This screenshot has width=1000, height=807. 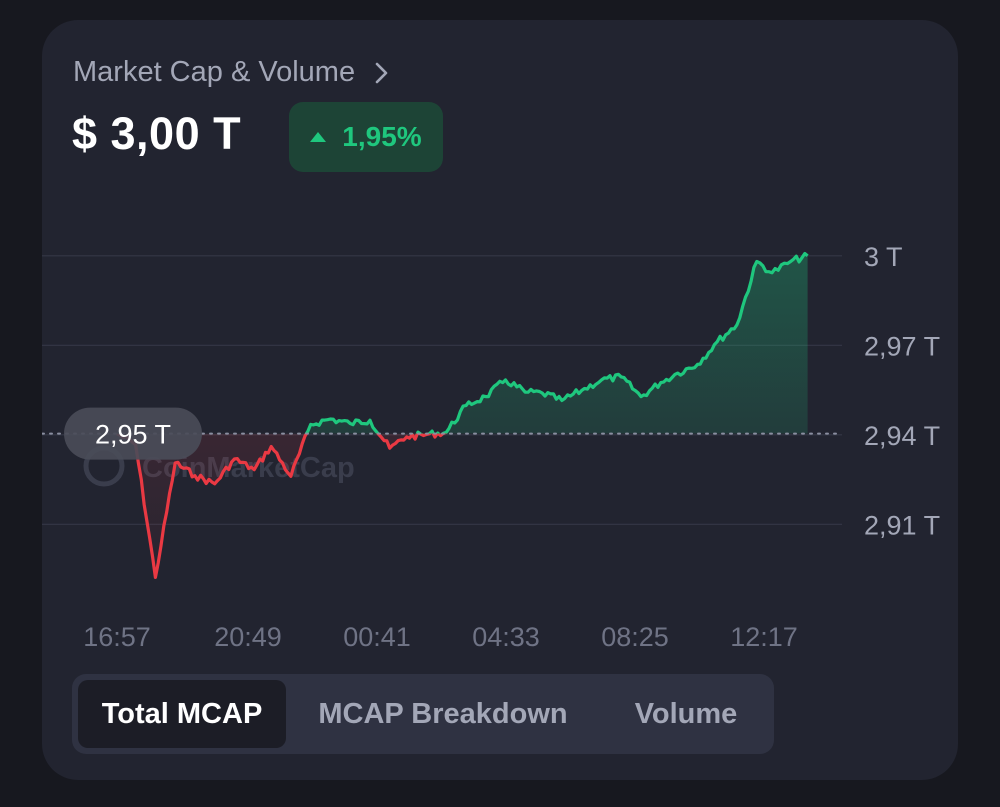 I want to click on change-badge: 1,95%, so click(x=366, y=137).